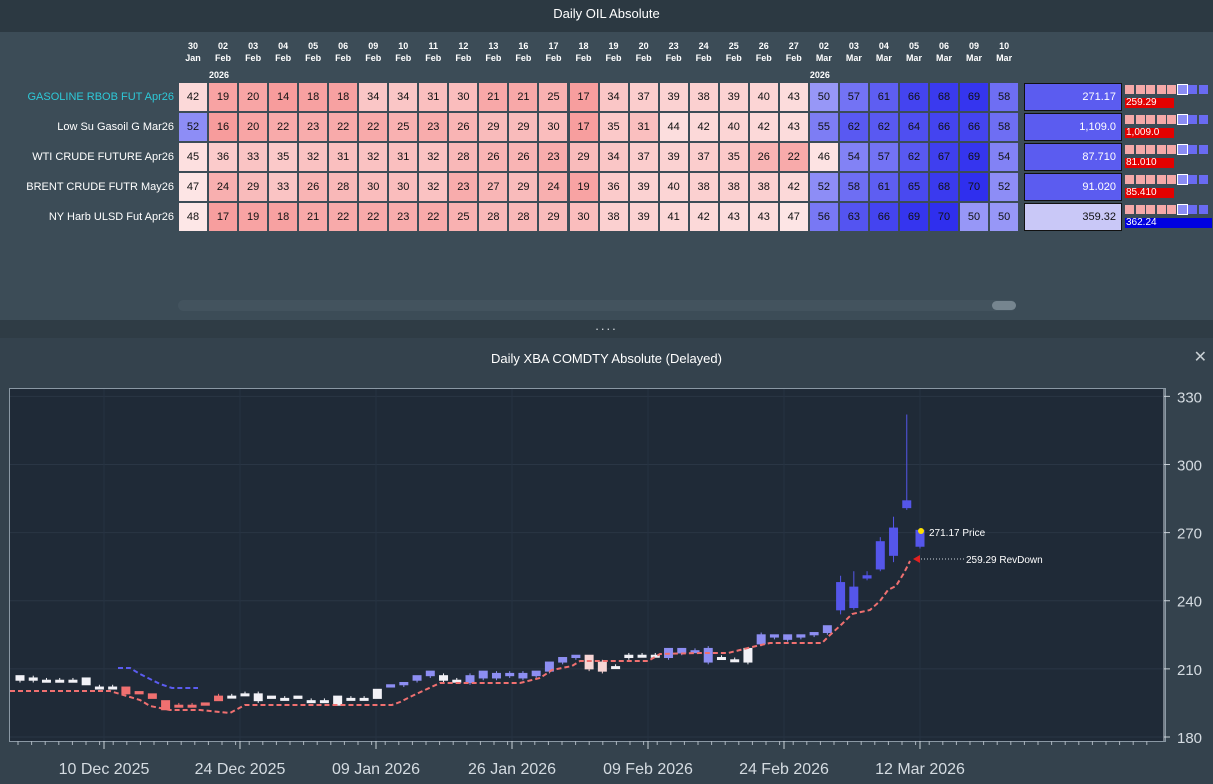  I want to click on heatmap-cell: 41, so click(673, 217).